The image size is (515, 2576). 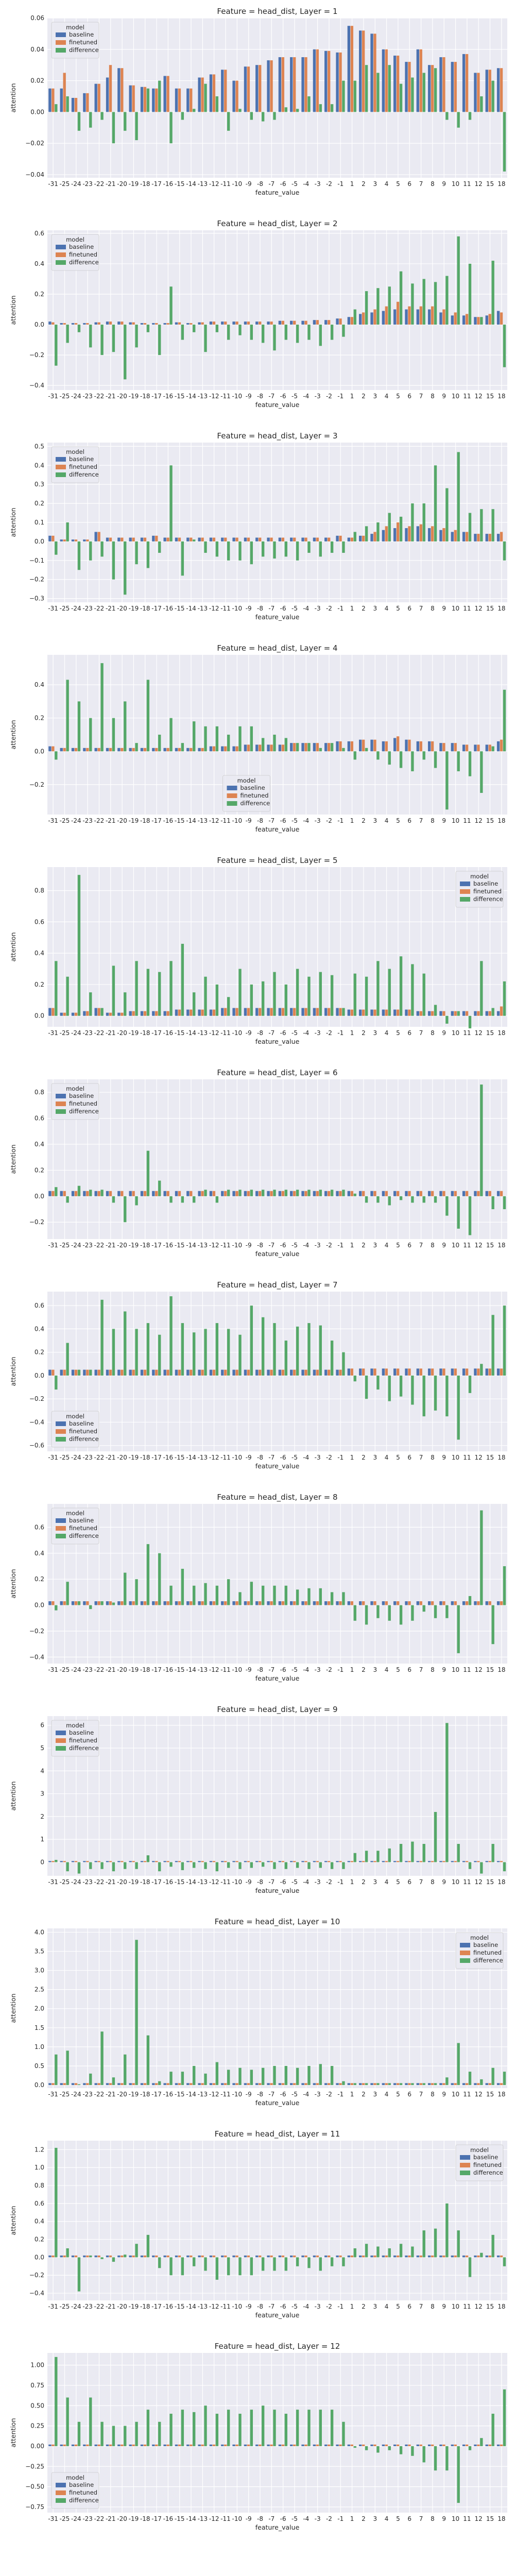 What do you see at coordinates (364, 1669) in the screenshot?
I see `x-tick-label: 2` at bounding box center [364, 1669].